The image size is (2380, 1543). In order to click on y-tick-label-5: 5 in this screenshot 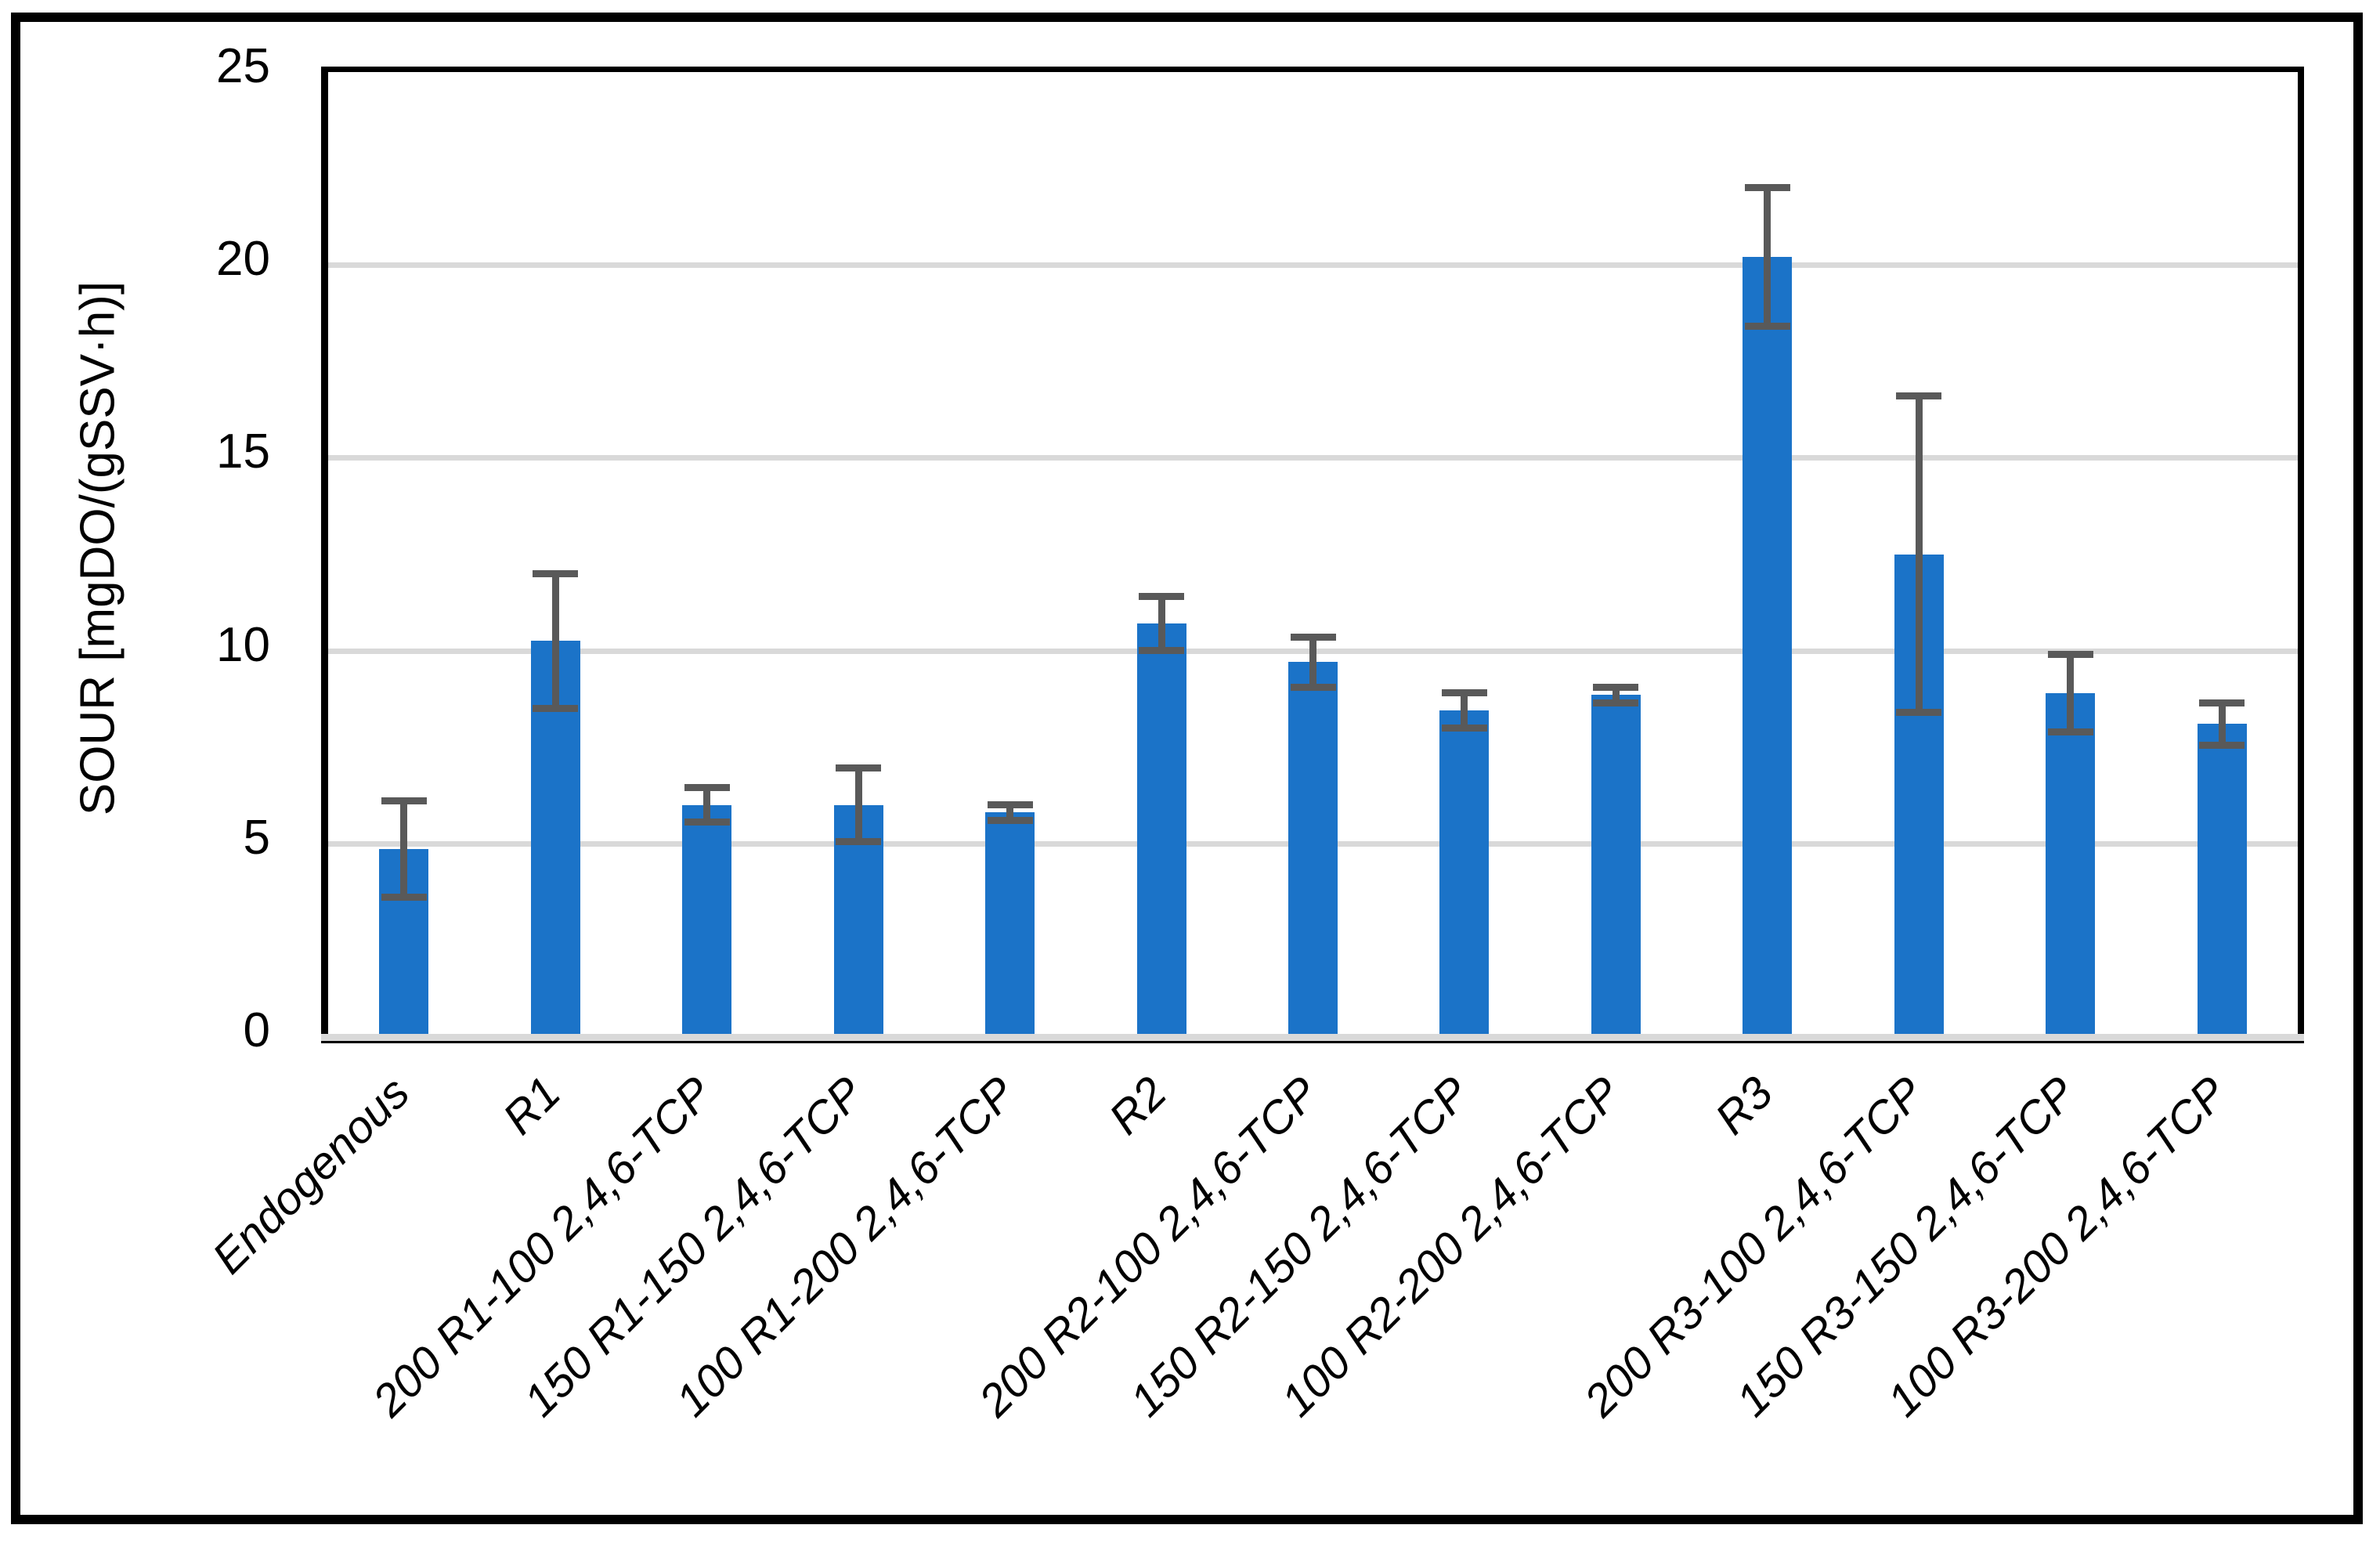, I will do `click(256, 837)`.